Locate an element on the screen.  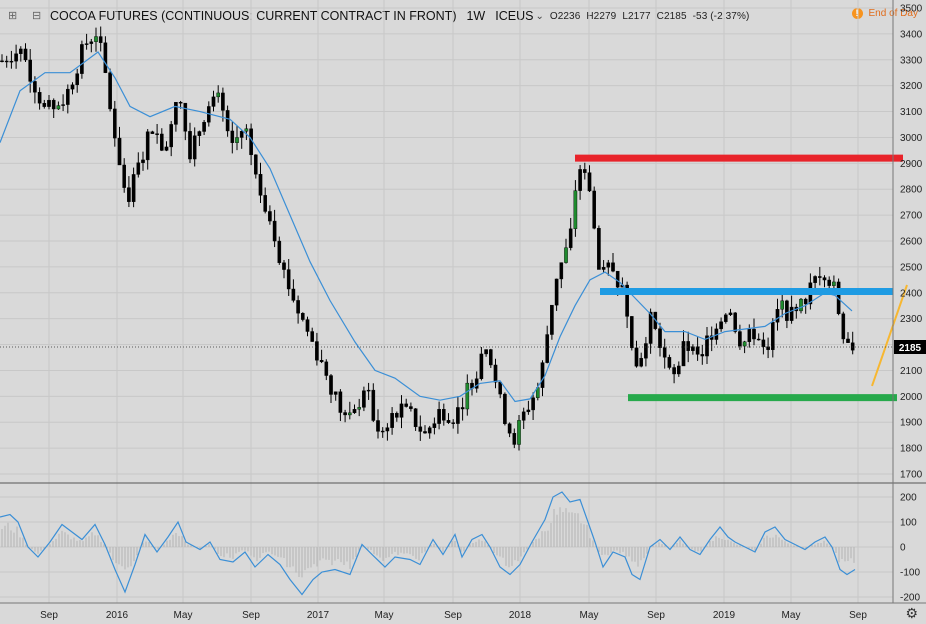
price-tick-label: 2000 is located at coordinates (911, 397).